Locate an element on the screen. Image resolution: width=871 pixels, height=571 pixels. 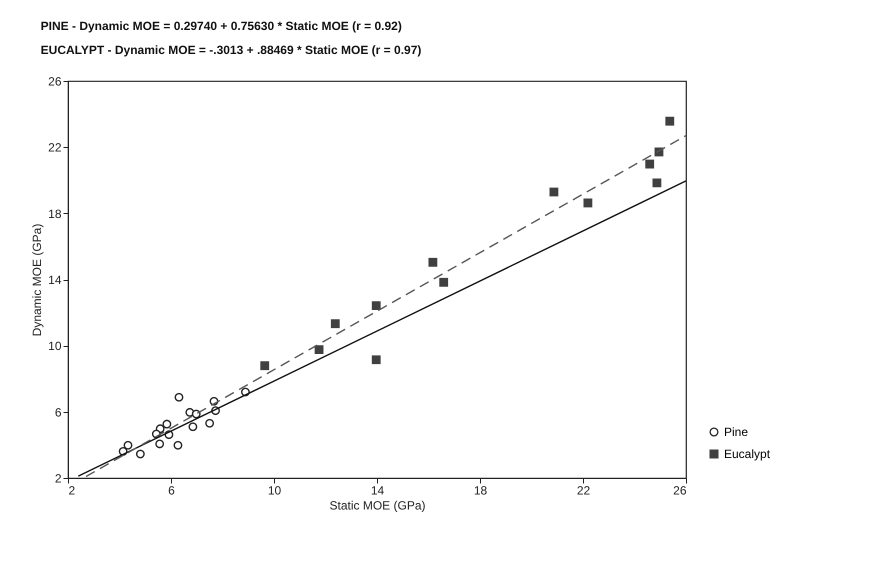
y-tick-label: 10 is located at coordinates (55, 346).